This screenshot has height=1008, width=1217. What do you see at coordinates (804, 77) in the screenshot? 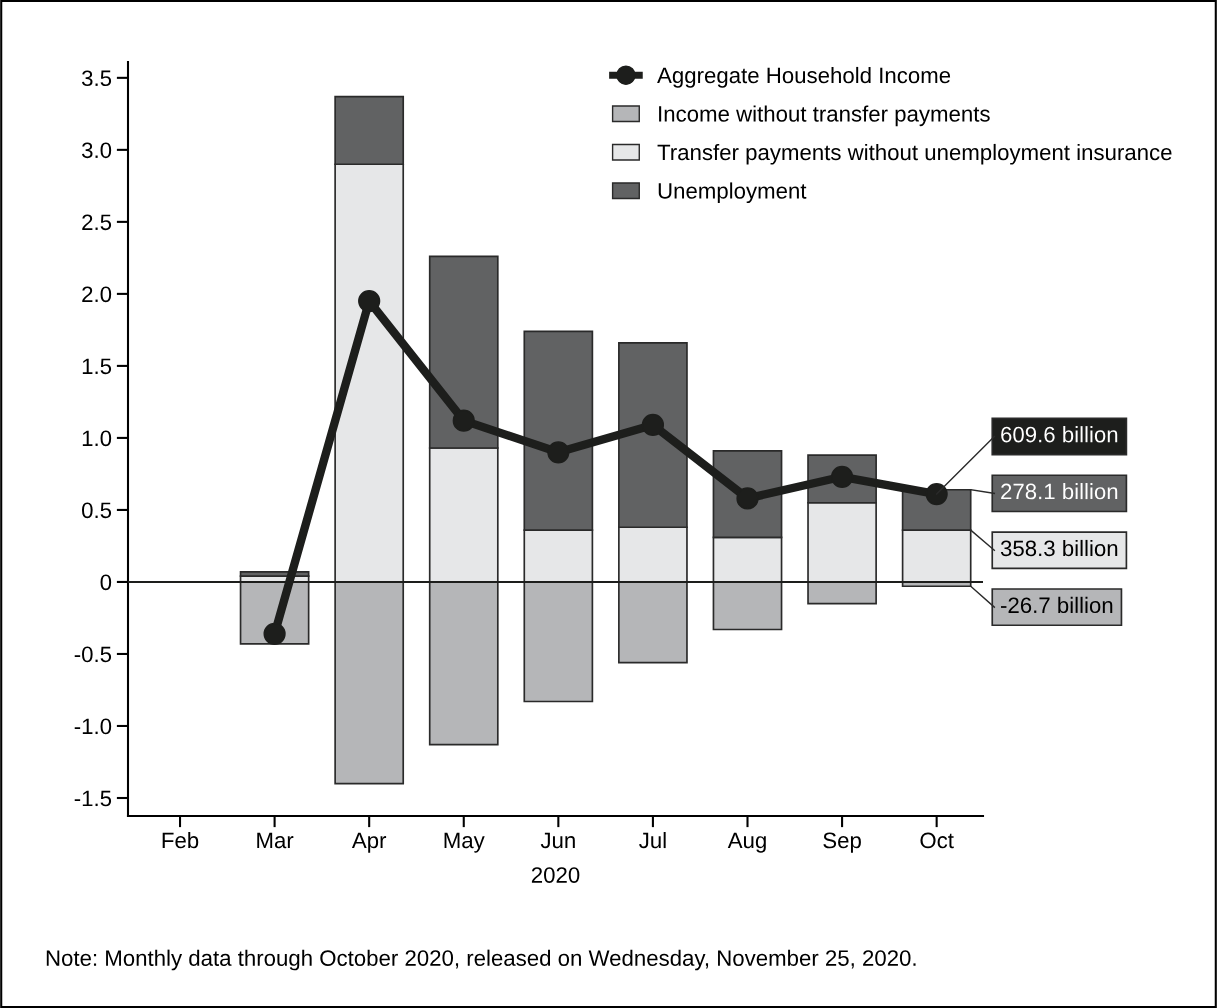
I see `legend-label: Aggregate Household Income` at bounding box center [804, 77].